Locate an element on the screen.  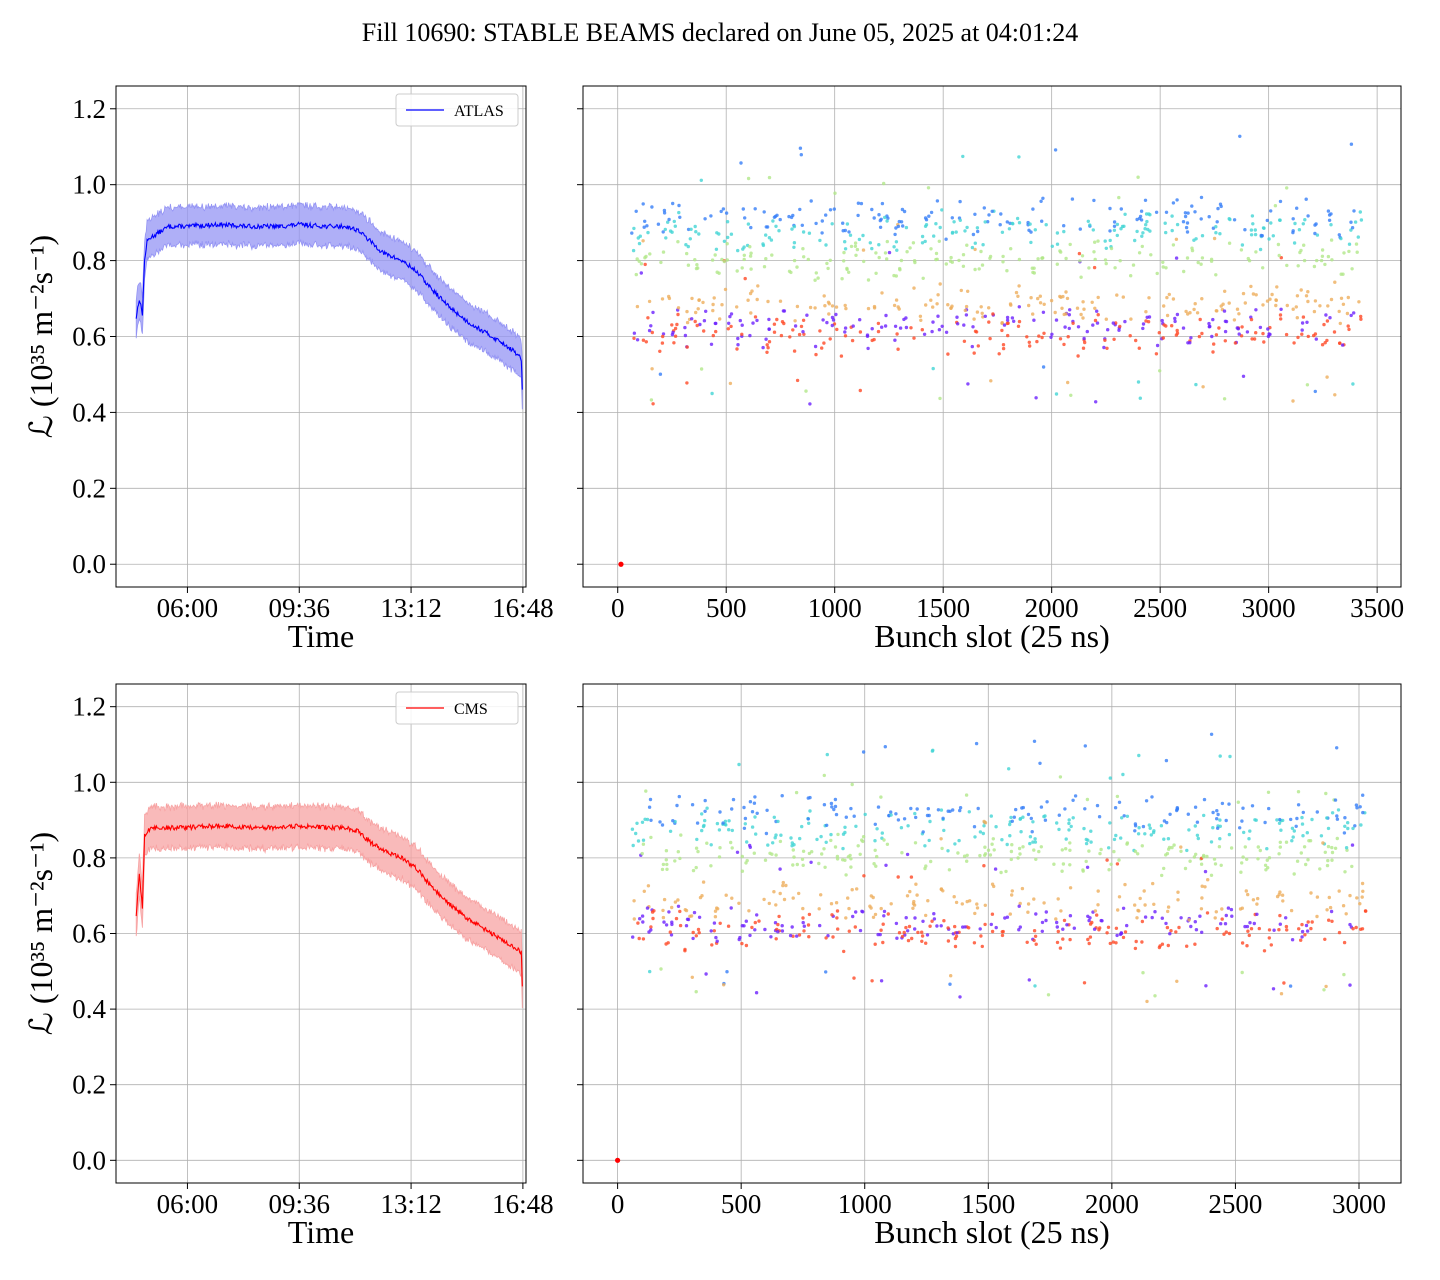
cms-time-x-tick-label: 16:48 is located at coordinates (523, 1204).